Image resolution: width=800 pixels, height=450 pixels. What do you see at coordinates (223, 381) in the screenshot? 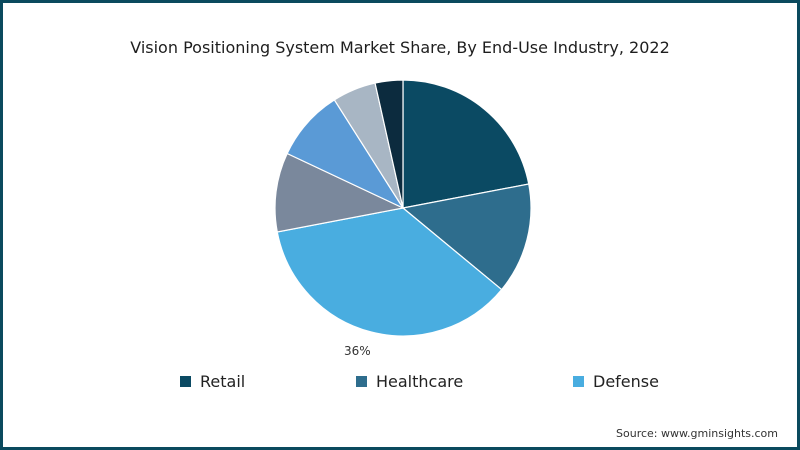
I see `legend-label: Retail` at bounding box center [223, 381].